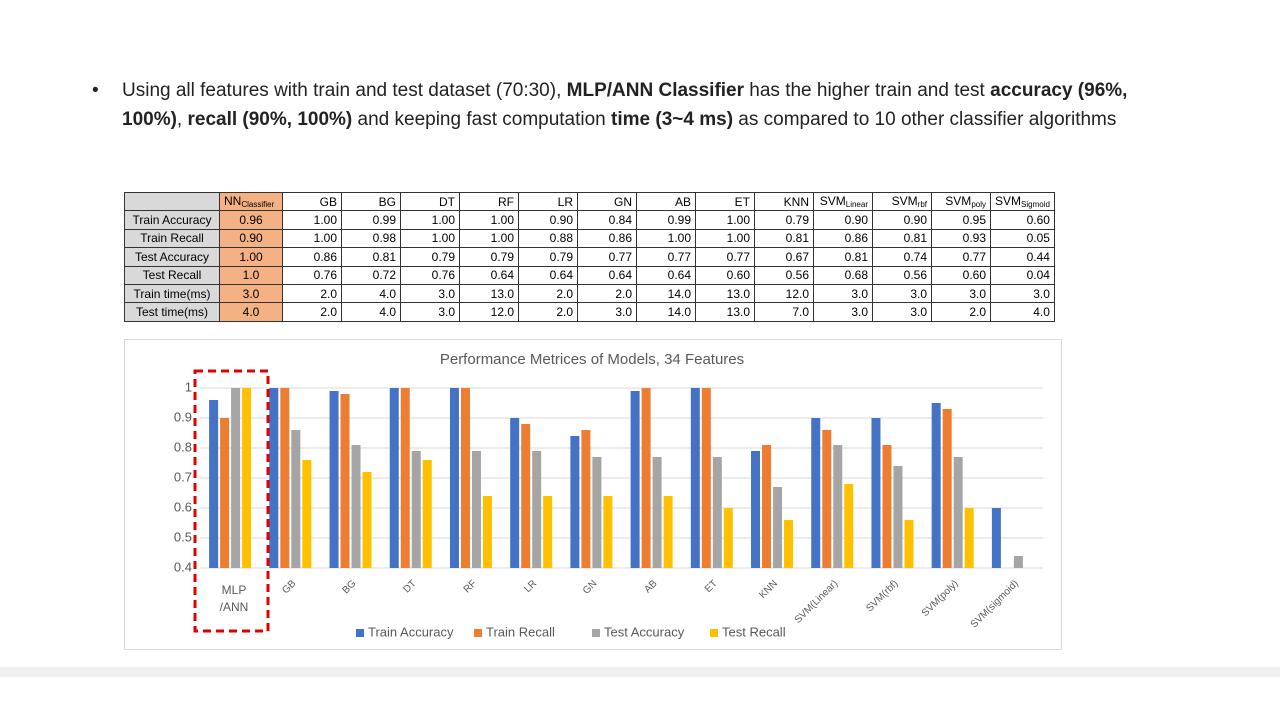 The image size is (1280, 720). I want to click on y-tick-label: 0.9, so click(183, 416).